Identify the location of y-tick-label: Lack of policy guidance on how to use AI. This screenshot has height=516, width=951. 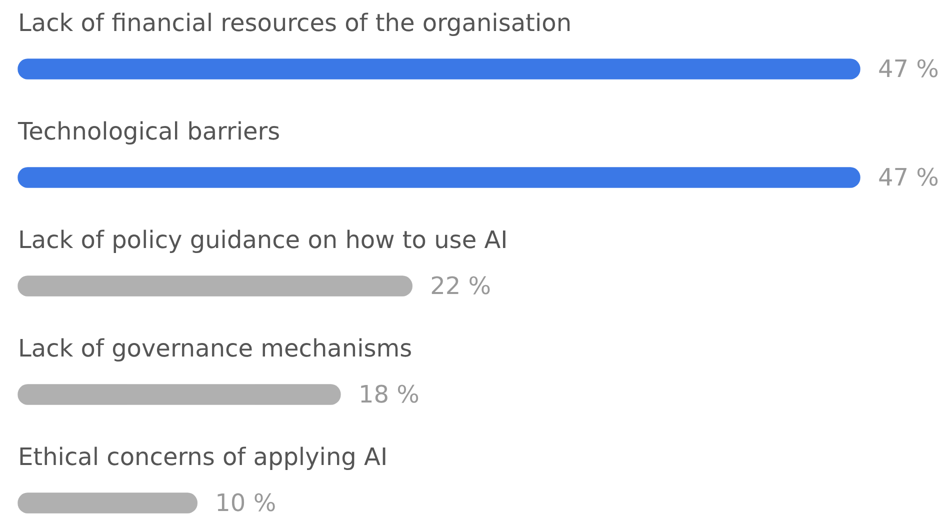
(263, 240).